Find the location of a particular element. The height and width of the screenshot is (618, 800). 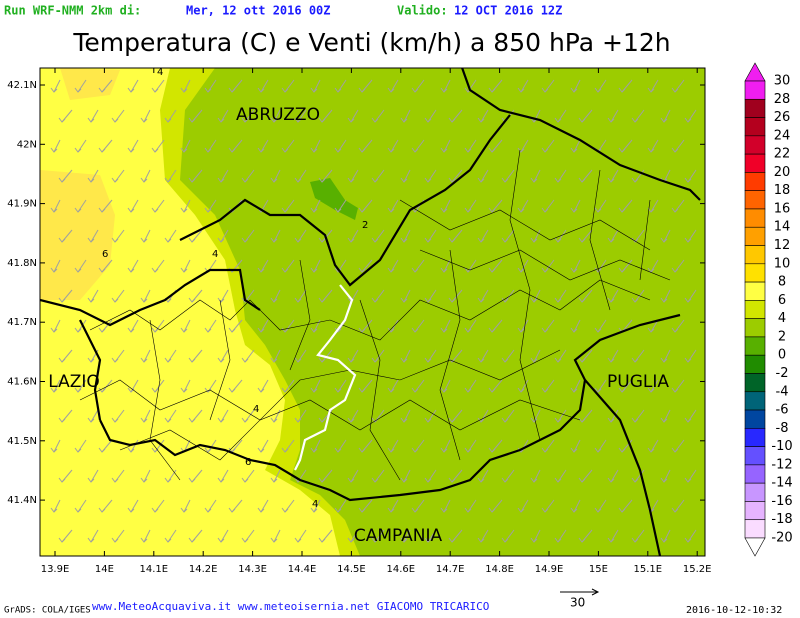

contour-label: 6 is located at coordinates (105, 254).